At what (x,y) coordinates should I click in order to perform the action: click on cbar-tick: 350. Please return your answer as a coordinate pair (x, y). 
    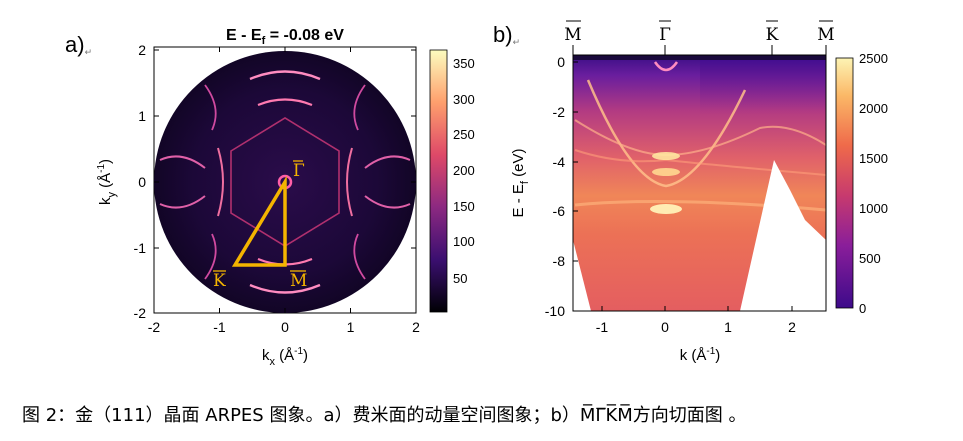
    Looking at the image, I should click on (464, 63).